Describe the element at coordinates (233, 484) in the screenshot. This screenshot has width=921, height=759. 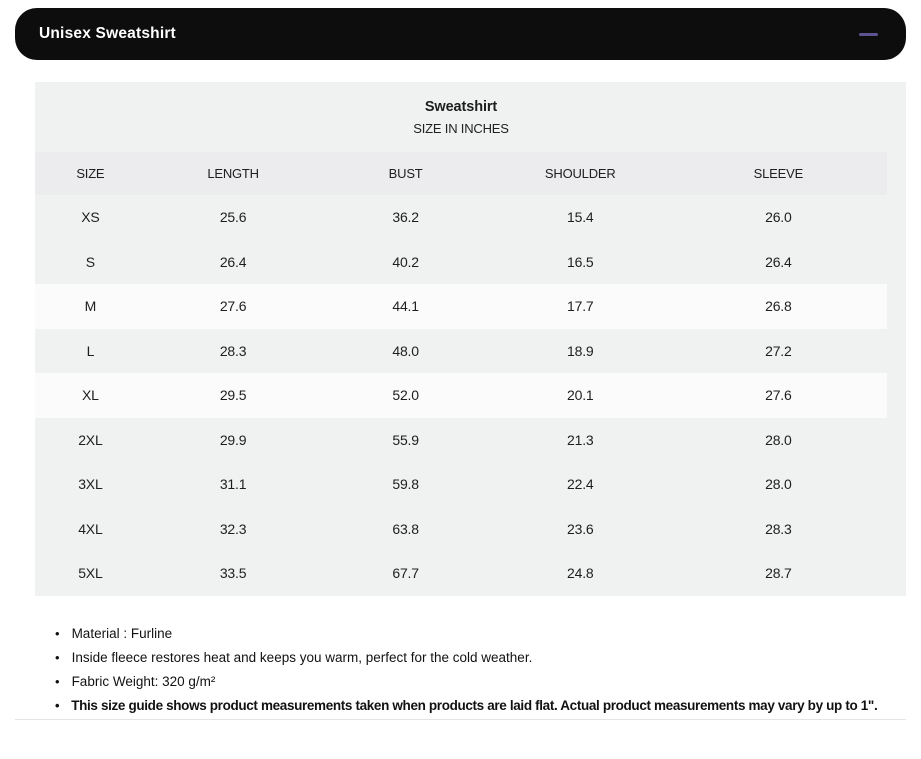
I see `cell-3xl-length: 31.1` at that location.